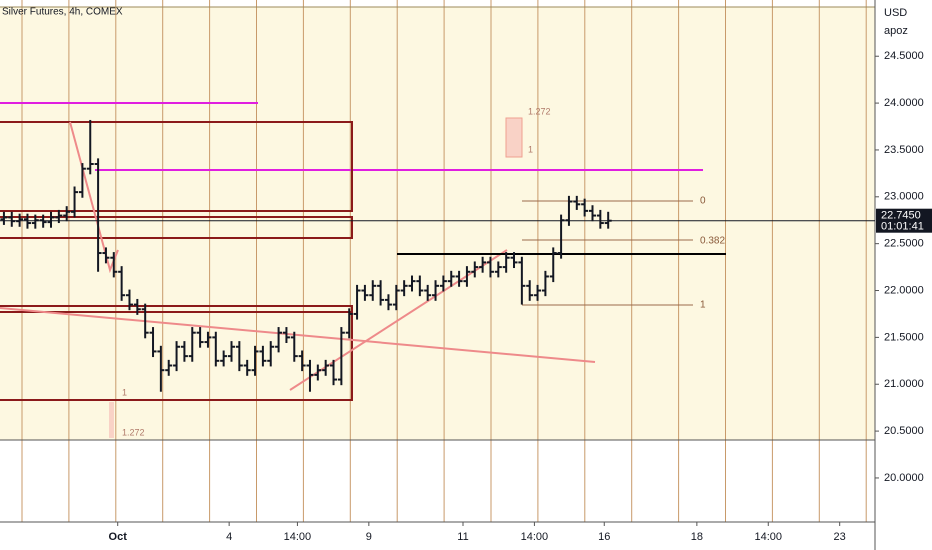 The image size is (932, 550). I want to click on countdown: 01:01:41, so click(902, 227).